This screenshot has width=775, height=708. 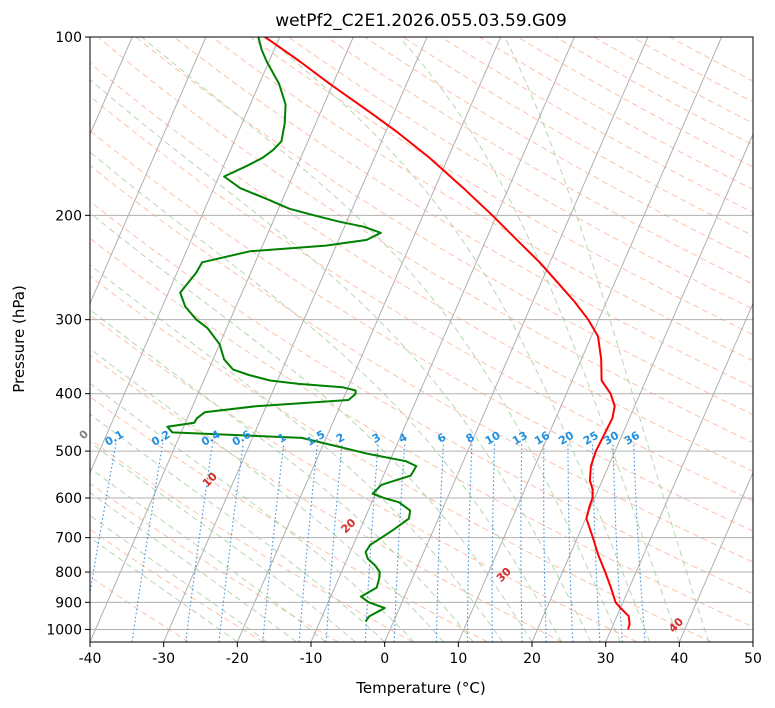 I want to click on y-axis-label: Pressure (hPa), so click(x=19, y=339).